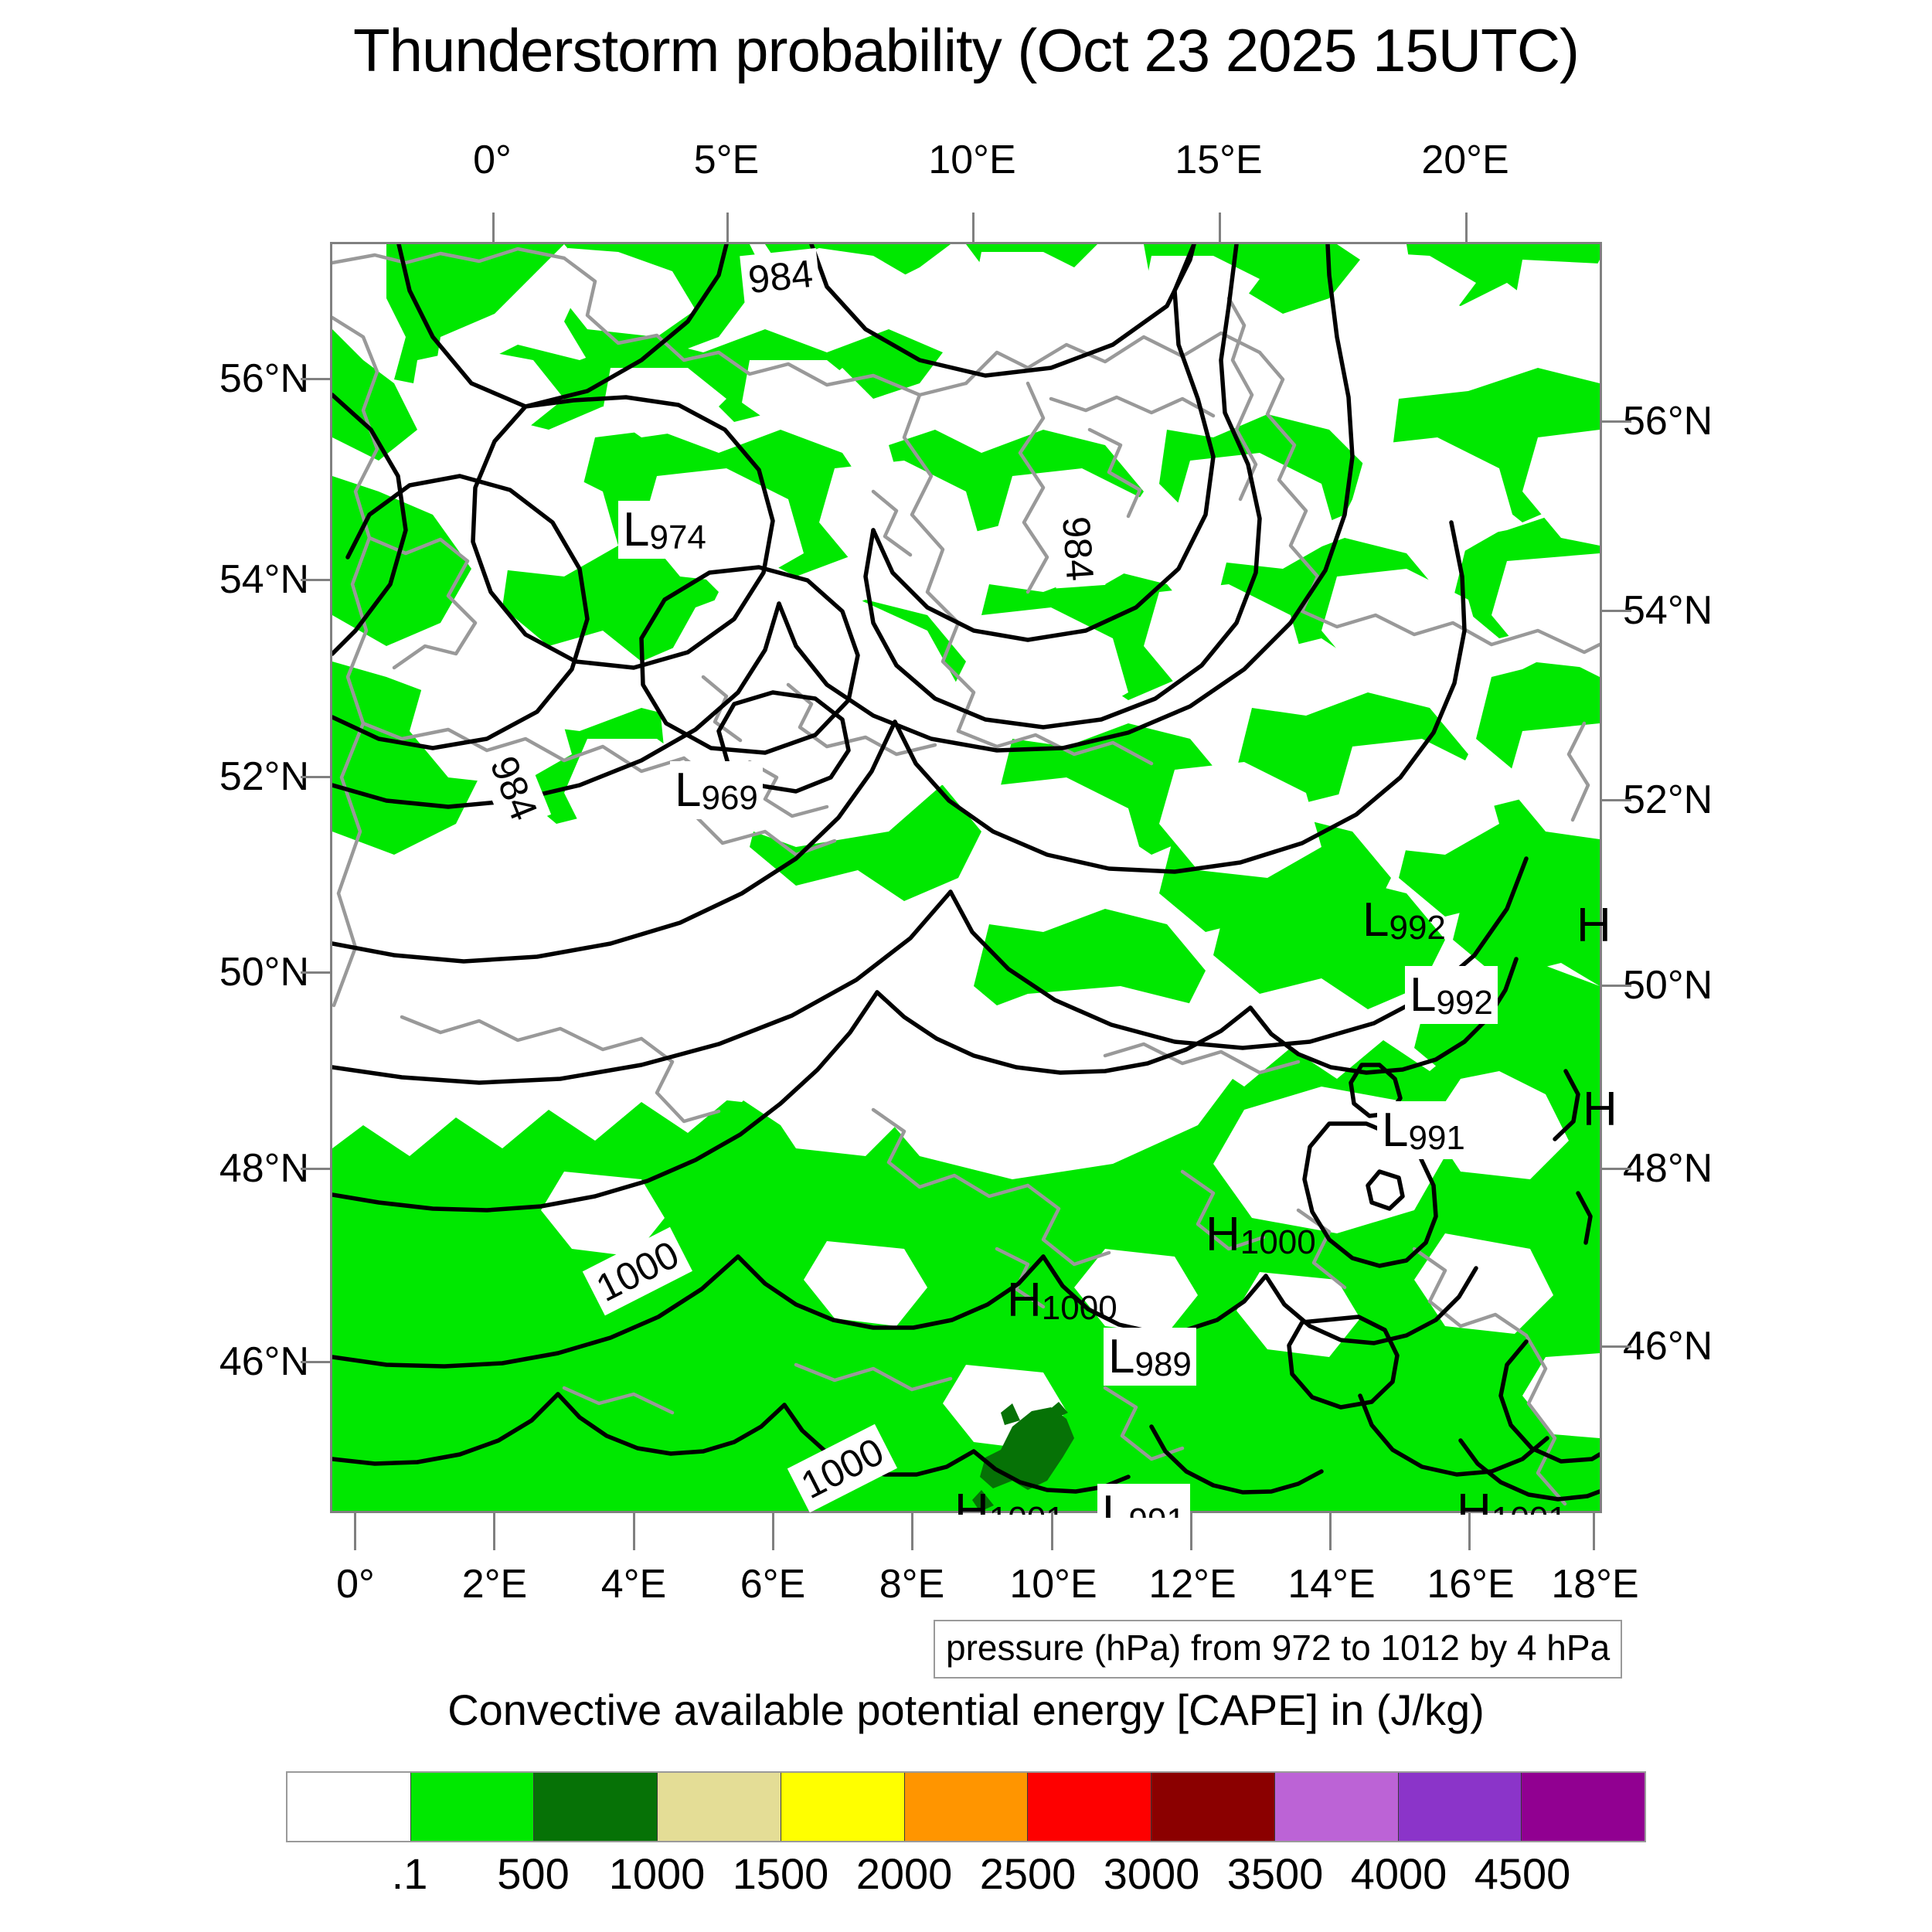 The image size is (1932, 1932). I want to click on bottom-tick-label-7: 14°E, so click(1332, 1585).